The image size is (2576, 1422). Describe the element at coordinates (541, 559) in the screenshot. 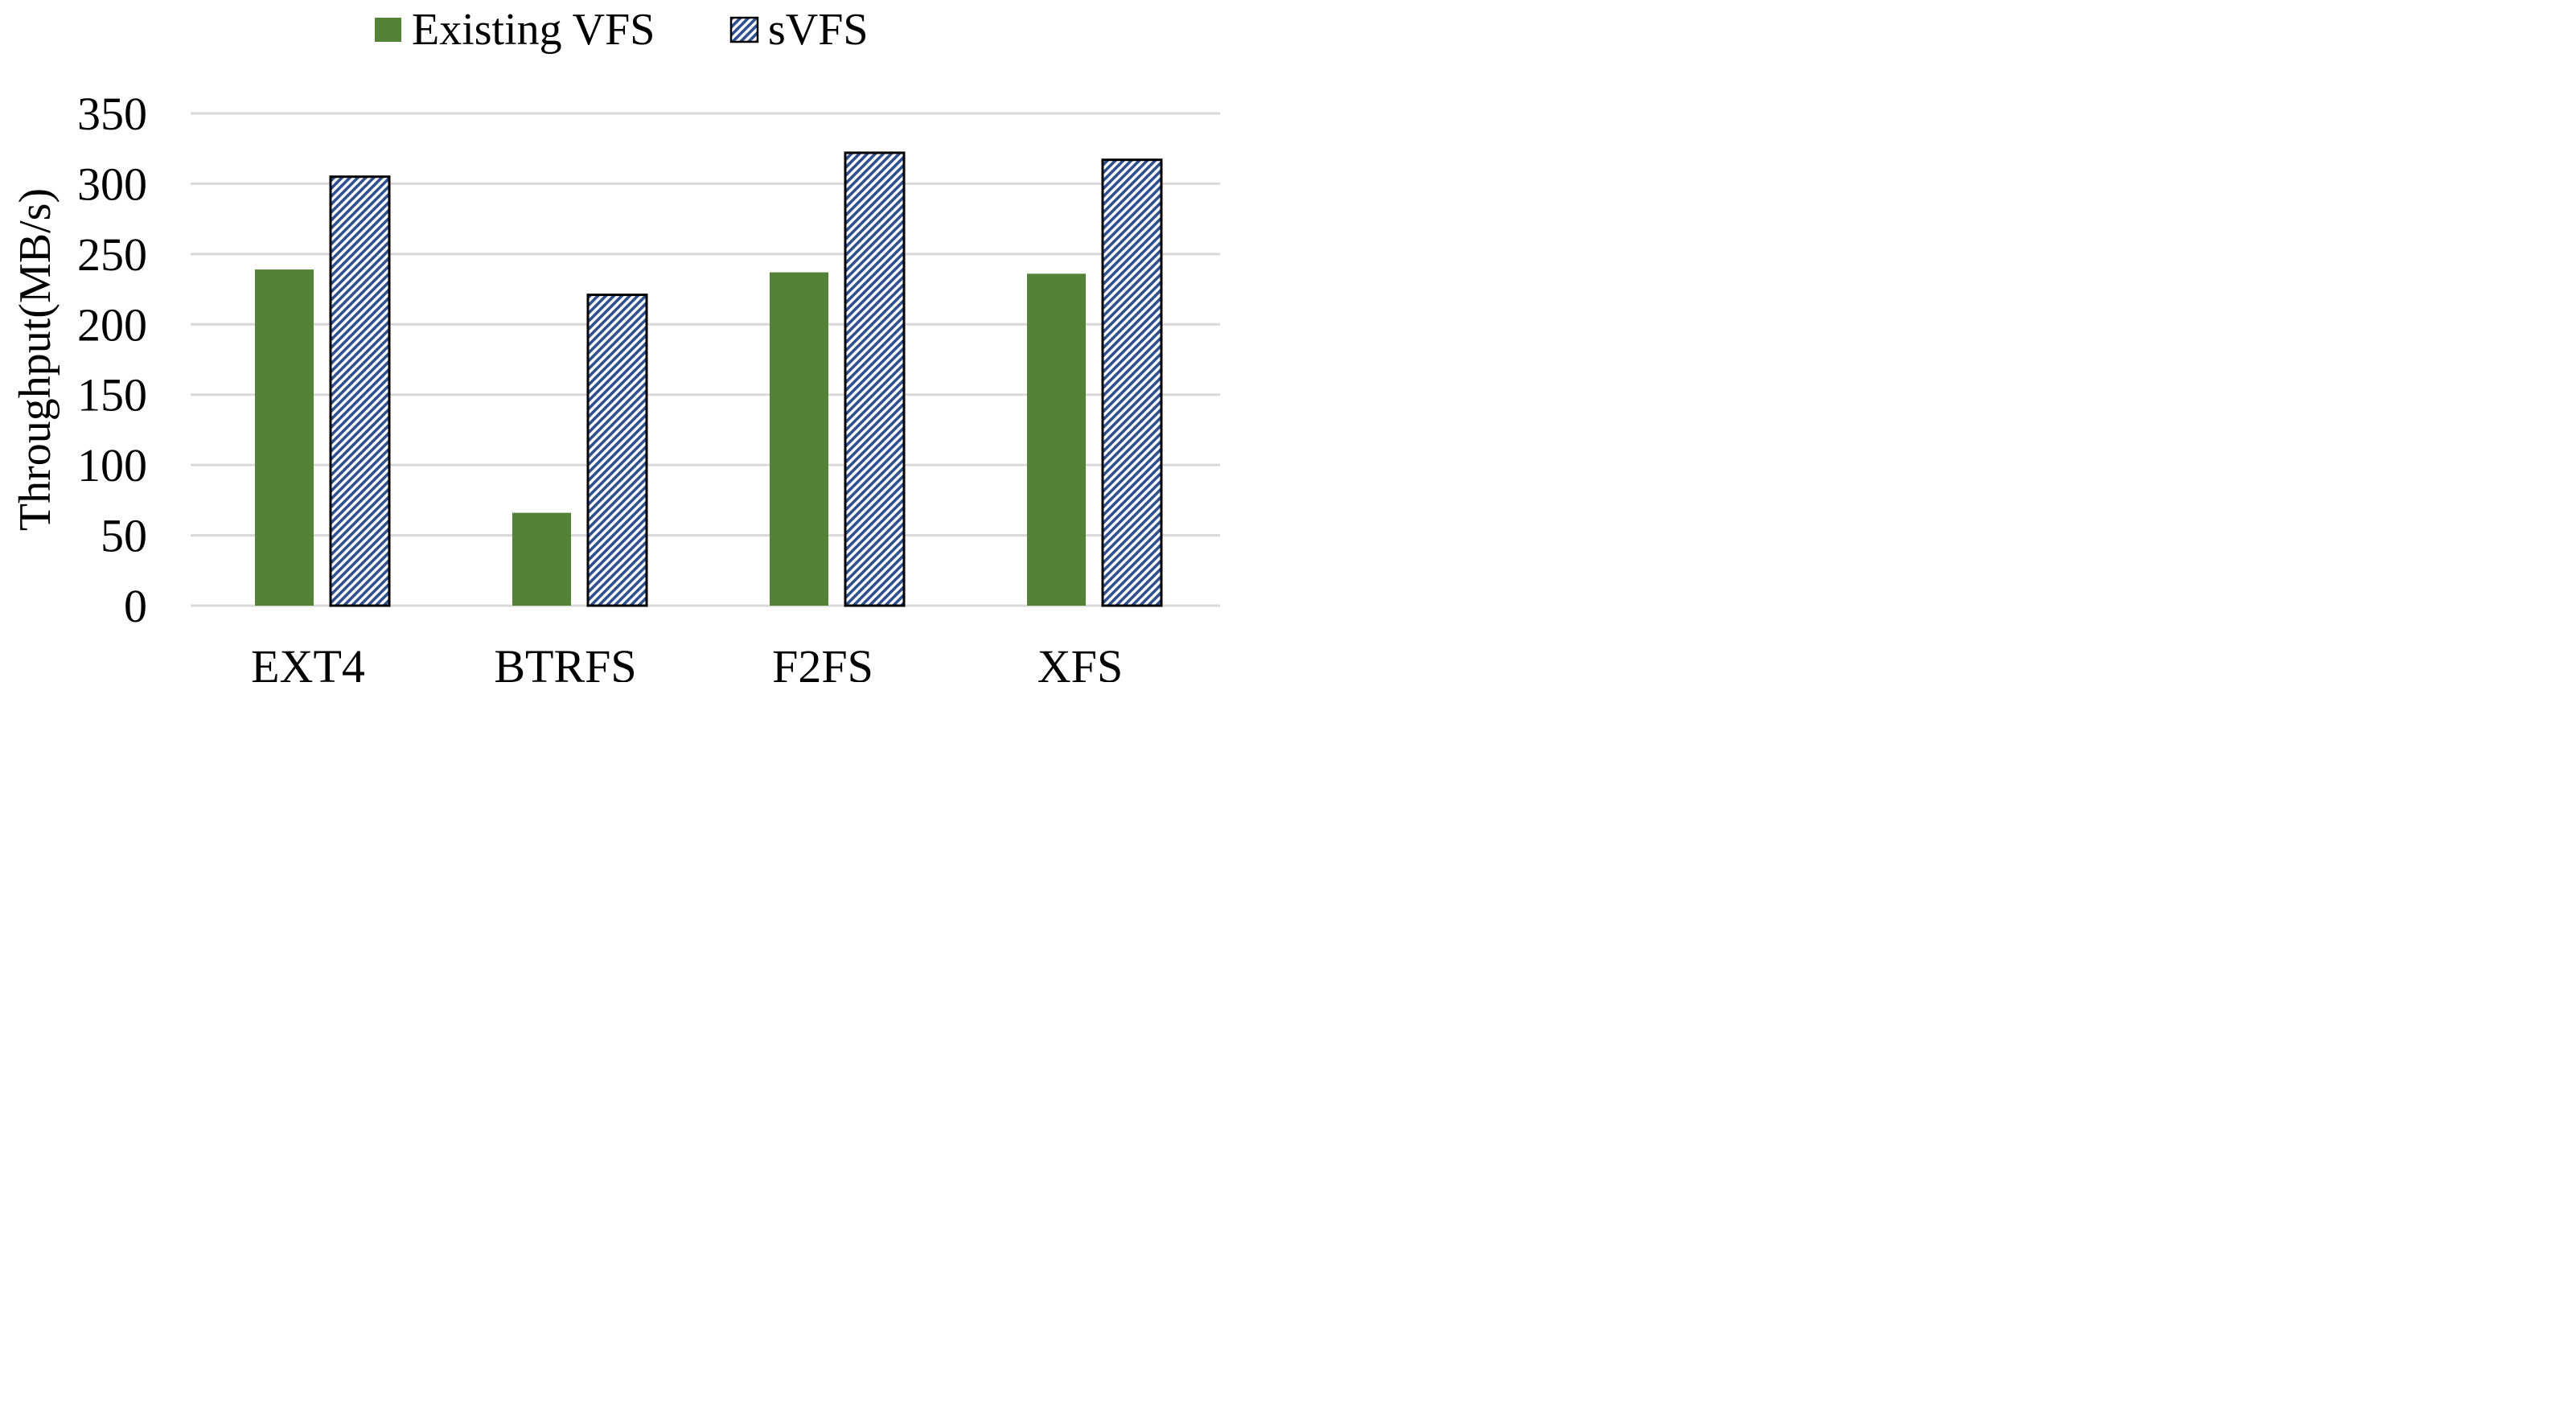

I see `bar-existing-vfs-btrfs` at that location.